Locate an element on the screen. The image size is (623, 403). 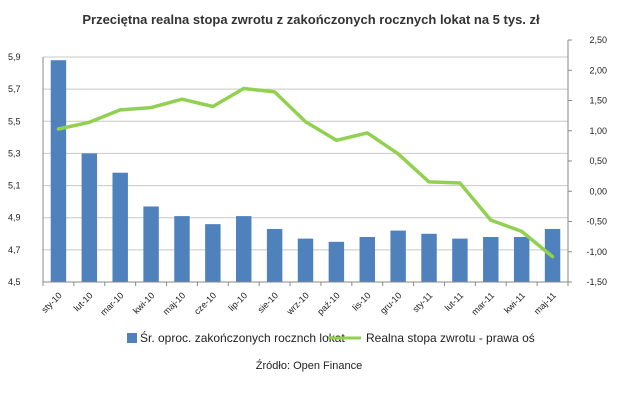
right-tick-label: 2,50 is located at coordinates (598, 40).